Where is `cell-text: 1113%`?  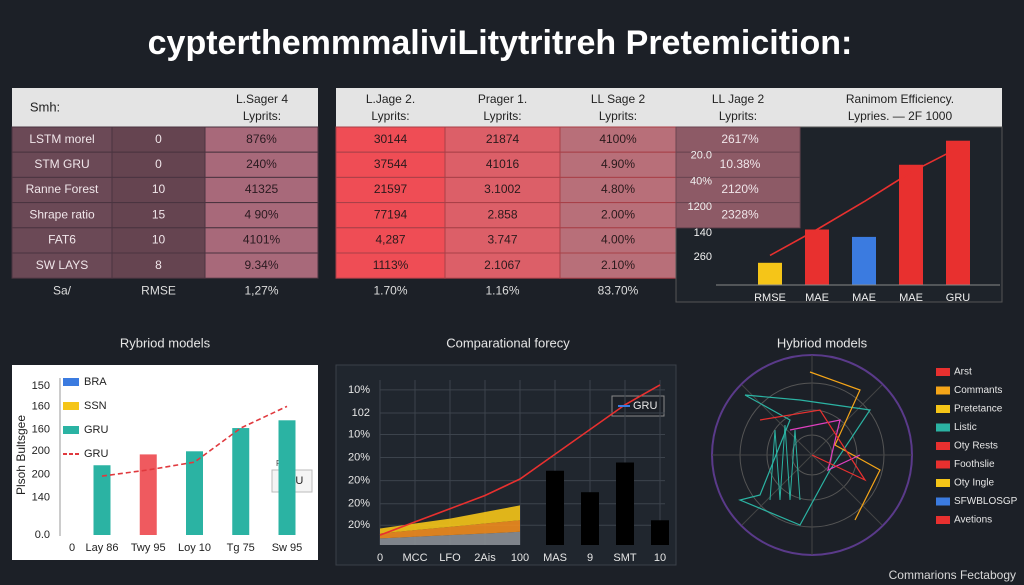 cell-text: 1113% is located at coordinates (391, 265).